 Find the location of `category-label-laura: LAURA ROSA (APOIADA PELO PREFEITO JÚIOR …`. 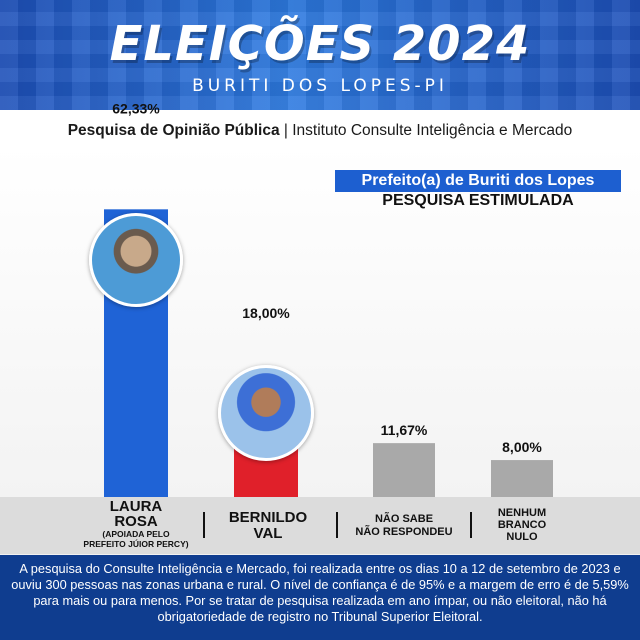

category-label-laura: LAURA ROSA (APOIADA PELO PREFEITO JÚIOR … is located at coordinates (136, 524).